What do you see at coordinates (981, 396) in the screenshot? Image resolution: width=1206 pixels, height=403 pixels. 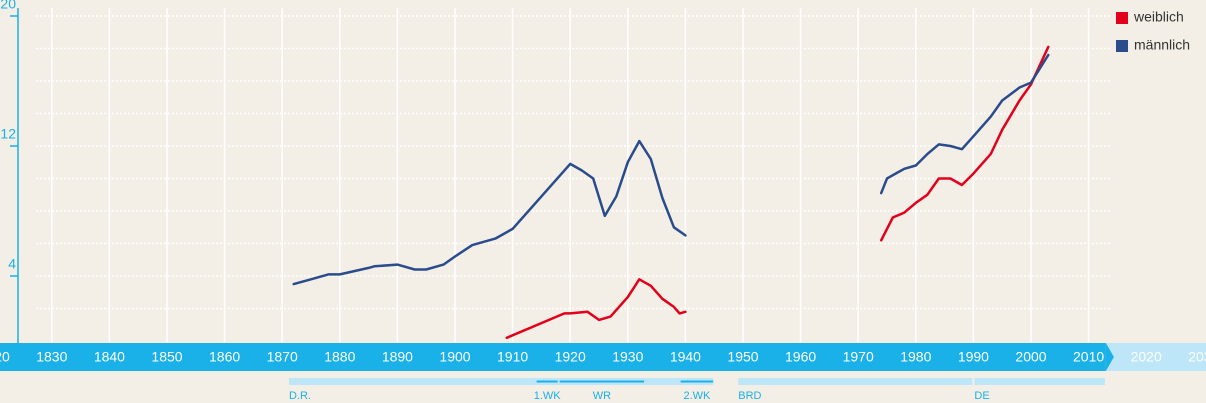 I see `era-label: DE` at bounding box center [981, 396].